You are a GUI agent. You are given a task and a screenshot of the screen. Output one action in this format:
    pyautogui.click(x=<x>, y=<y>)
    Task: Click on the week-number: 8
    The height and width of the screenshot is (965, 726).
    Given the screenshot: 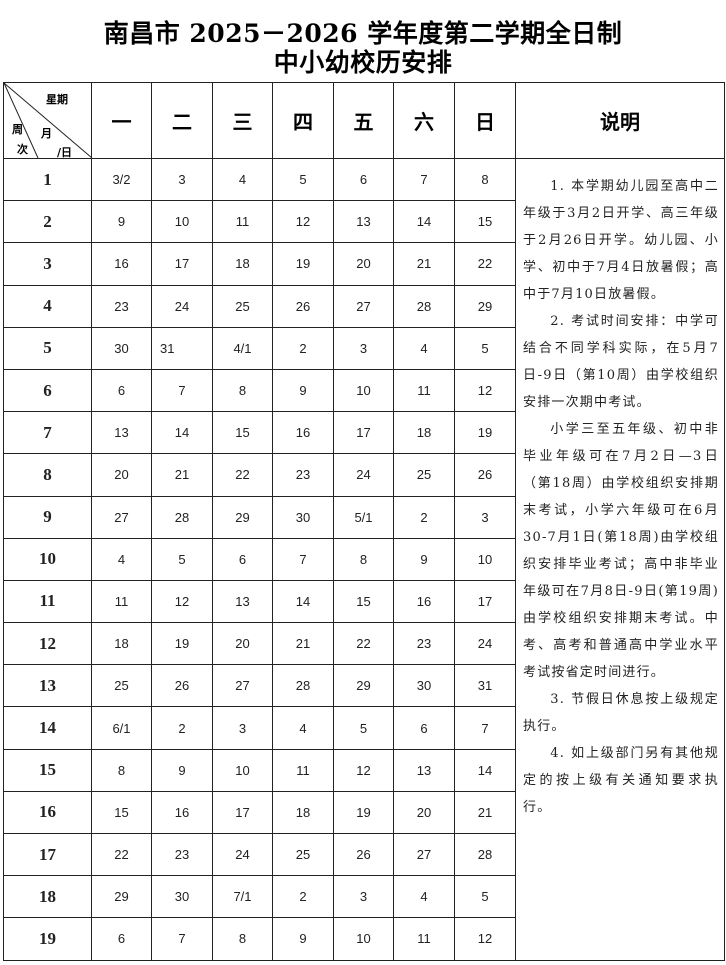 What is the action you would take?
    pyautogui.click(x=47, y=475)
    